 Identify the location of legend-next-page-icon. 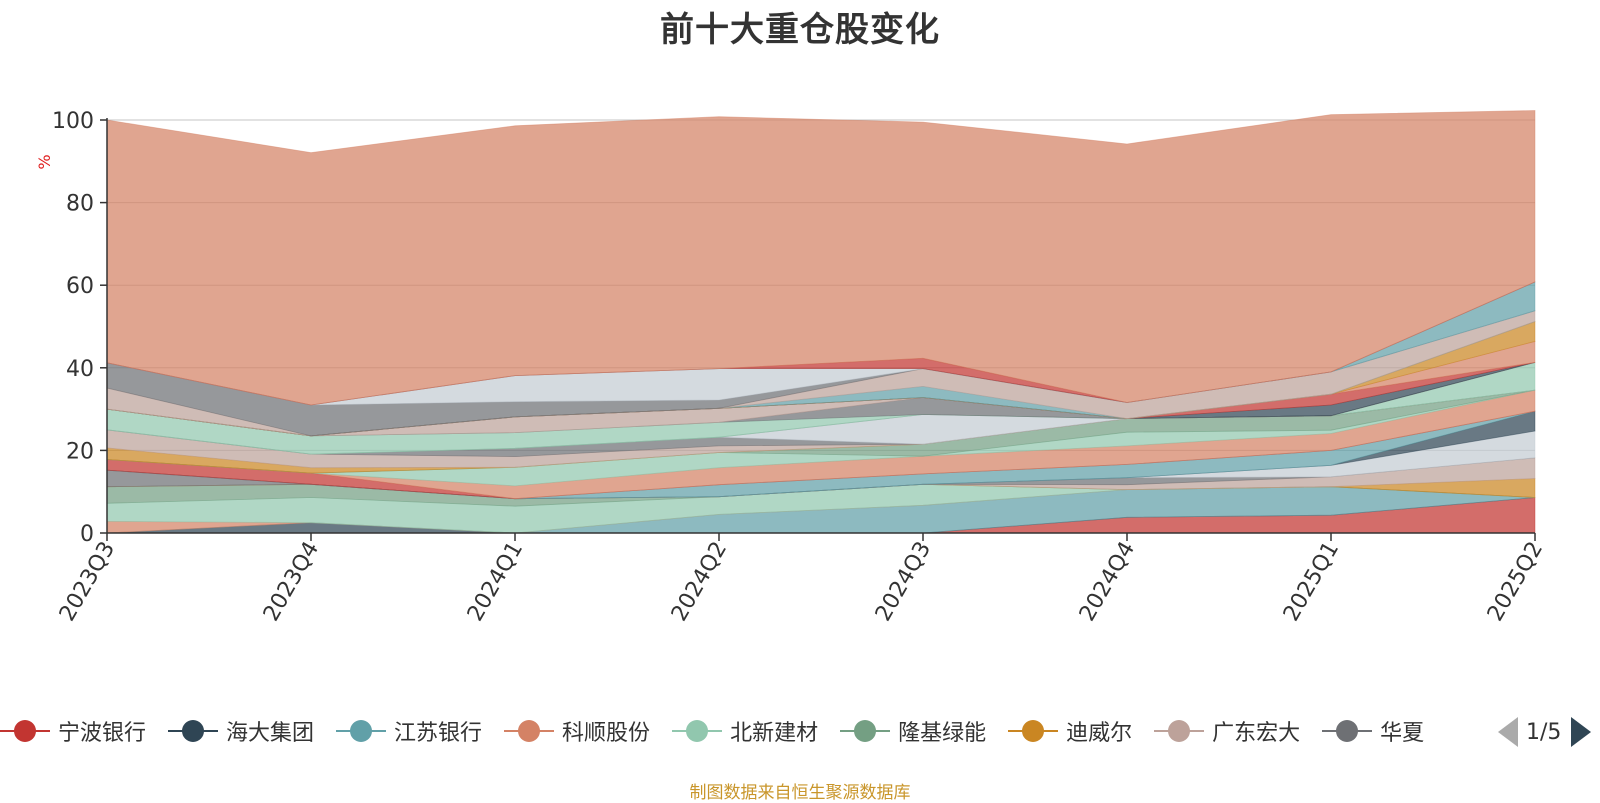
(1581, 732).